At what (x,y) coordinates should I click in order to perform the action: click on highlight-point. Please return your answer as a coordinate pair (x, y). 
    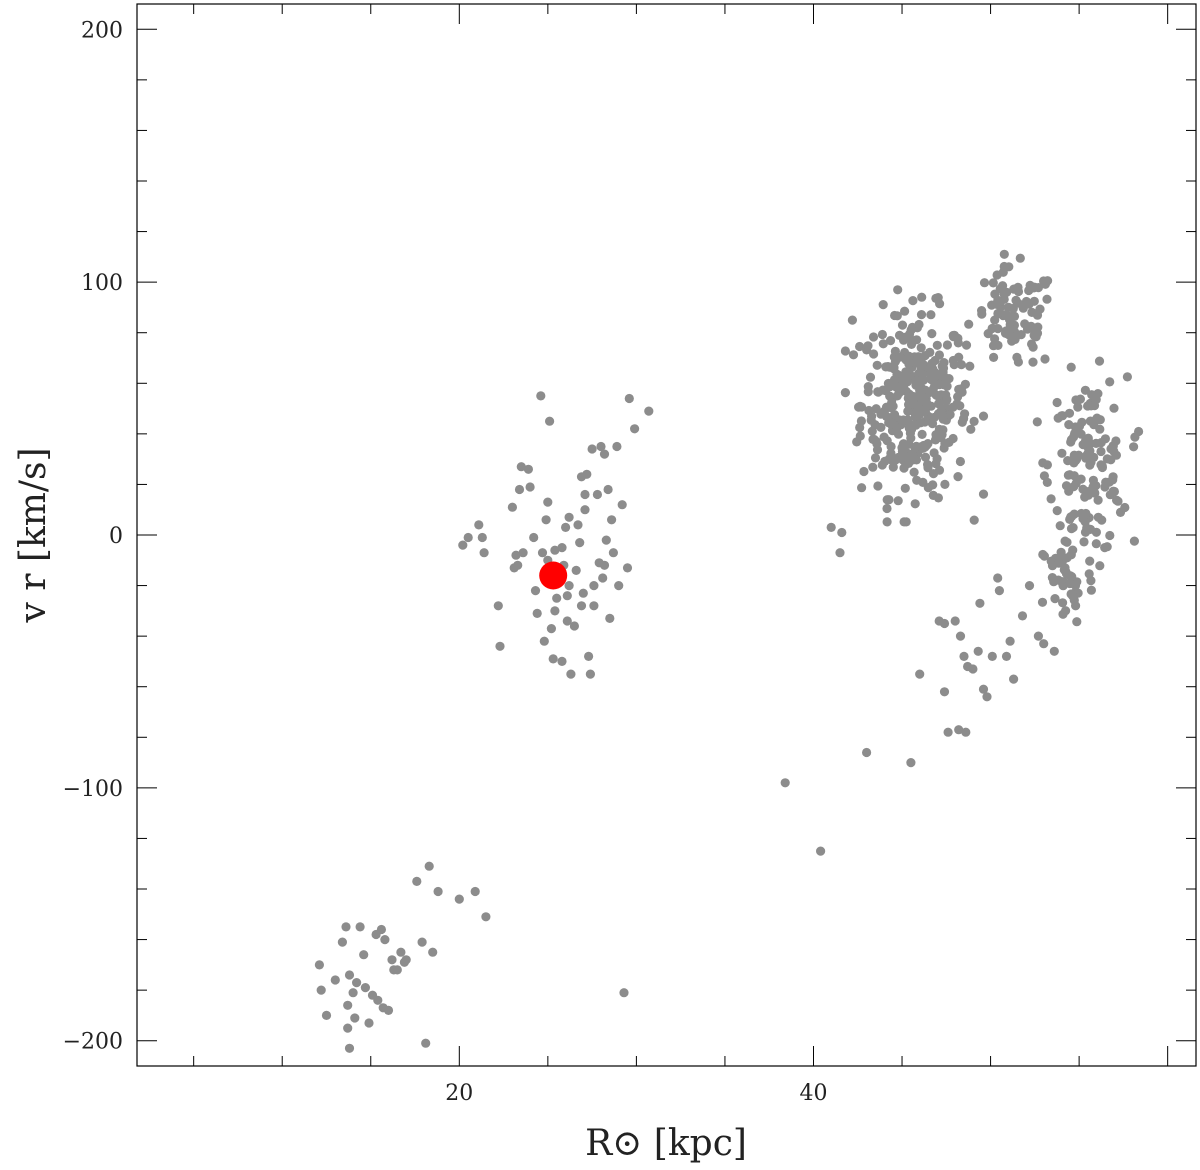
    Looking at the image, I should click on (553, 575).